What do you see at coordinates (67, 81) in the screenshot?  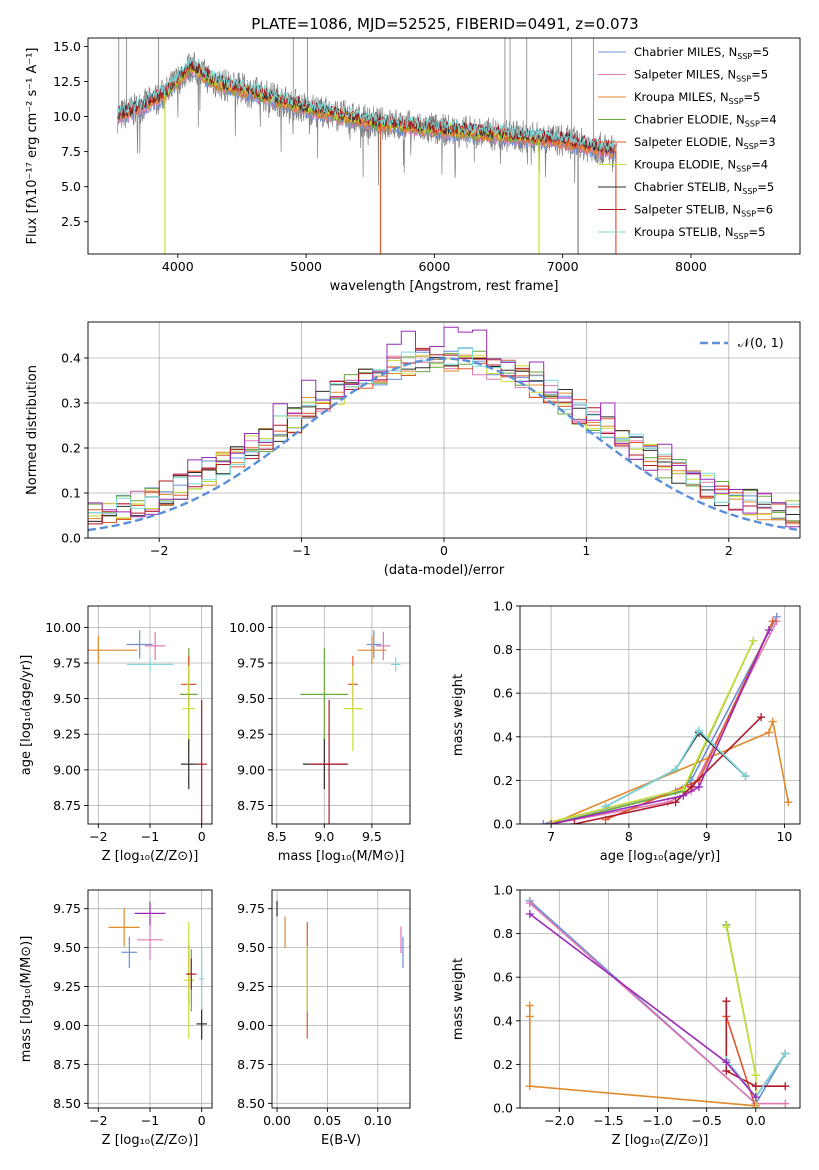 I see `y-tick-label: 12.5` at bounding box center [67, 81].